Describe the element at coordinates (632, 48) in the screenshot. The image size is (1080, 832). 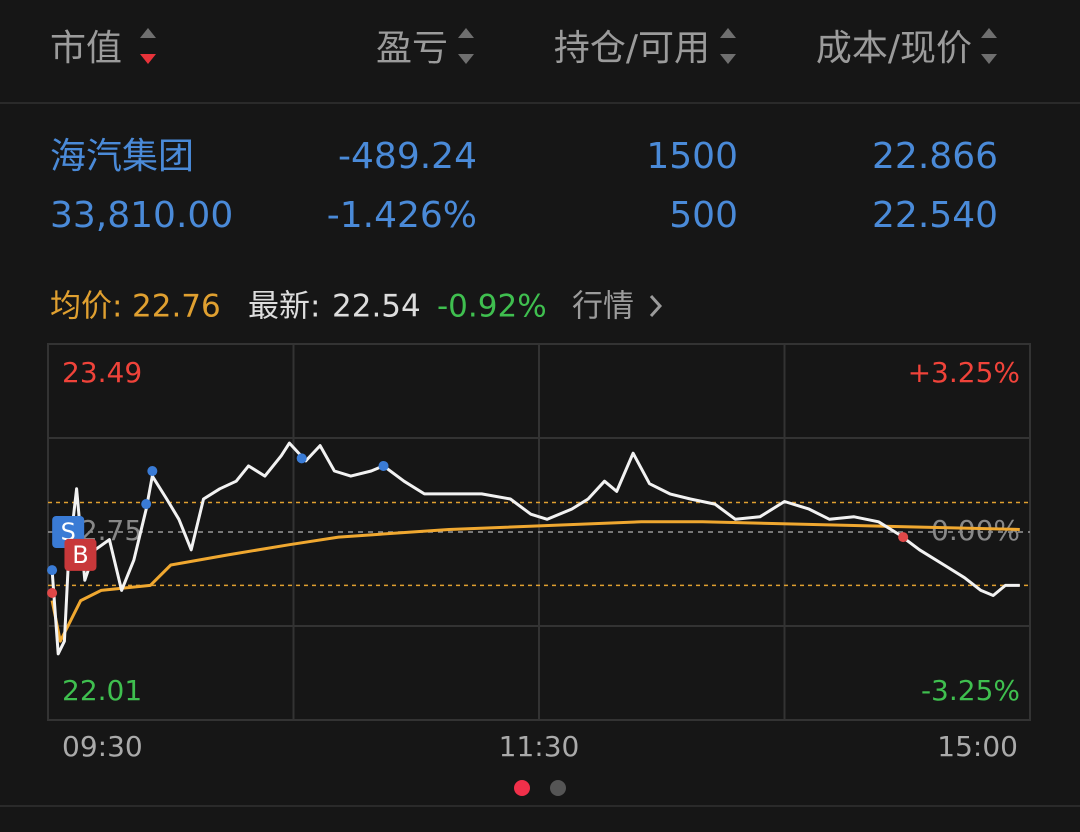
I see `column-header: 持仓/可用` at that location.